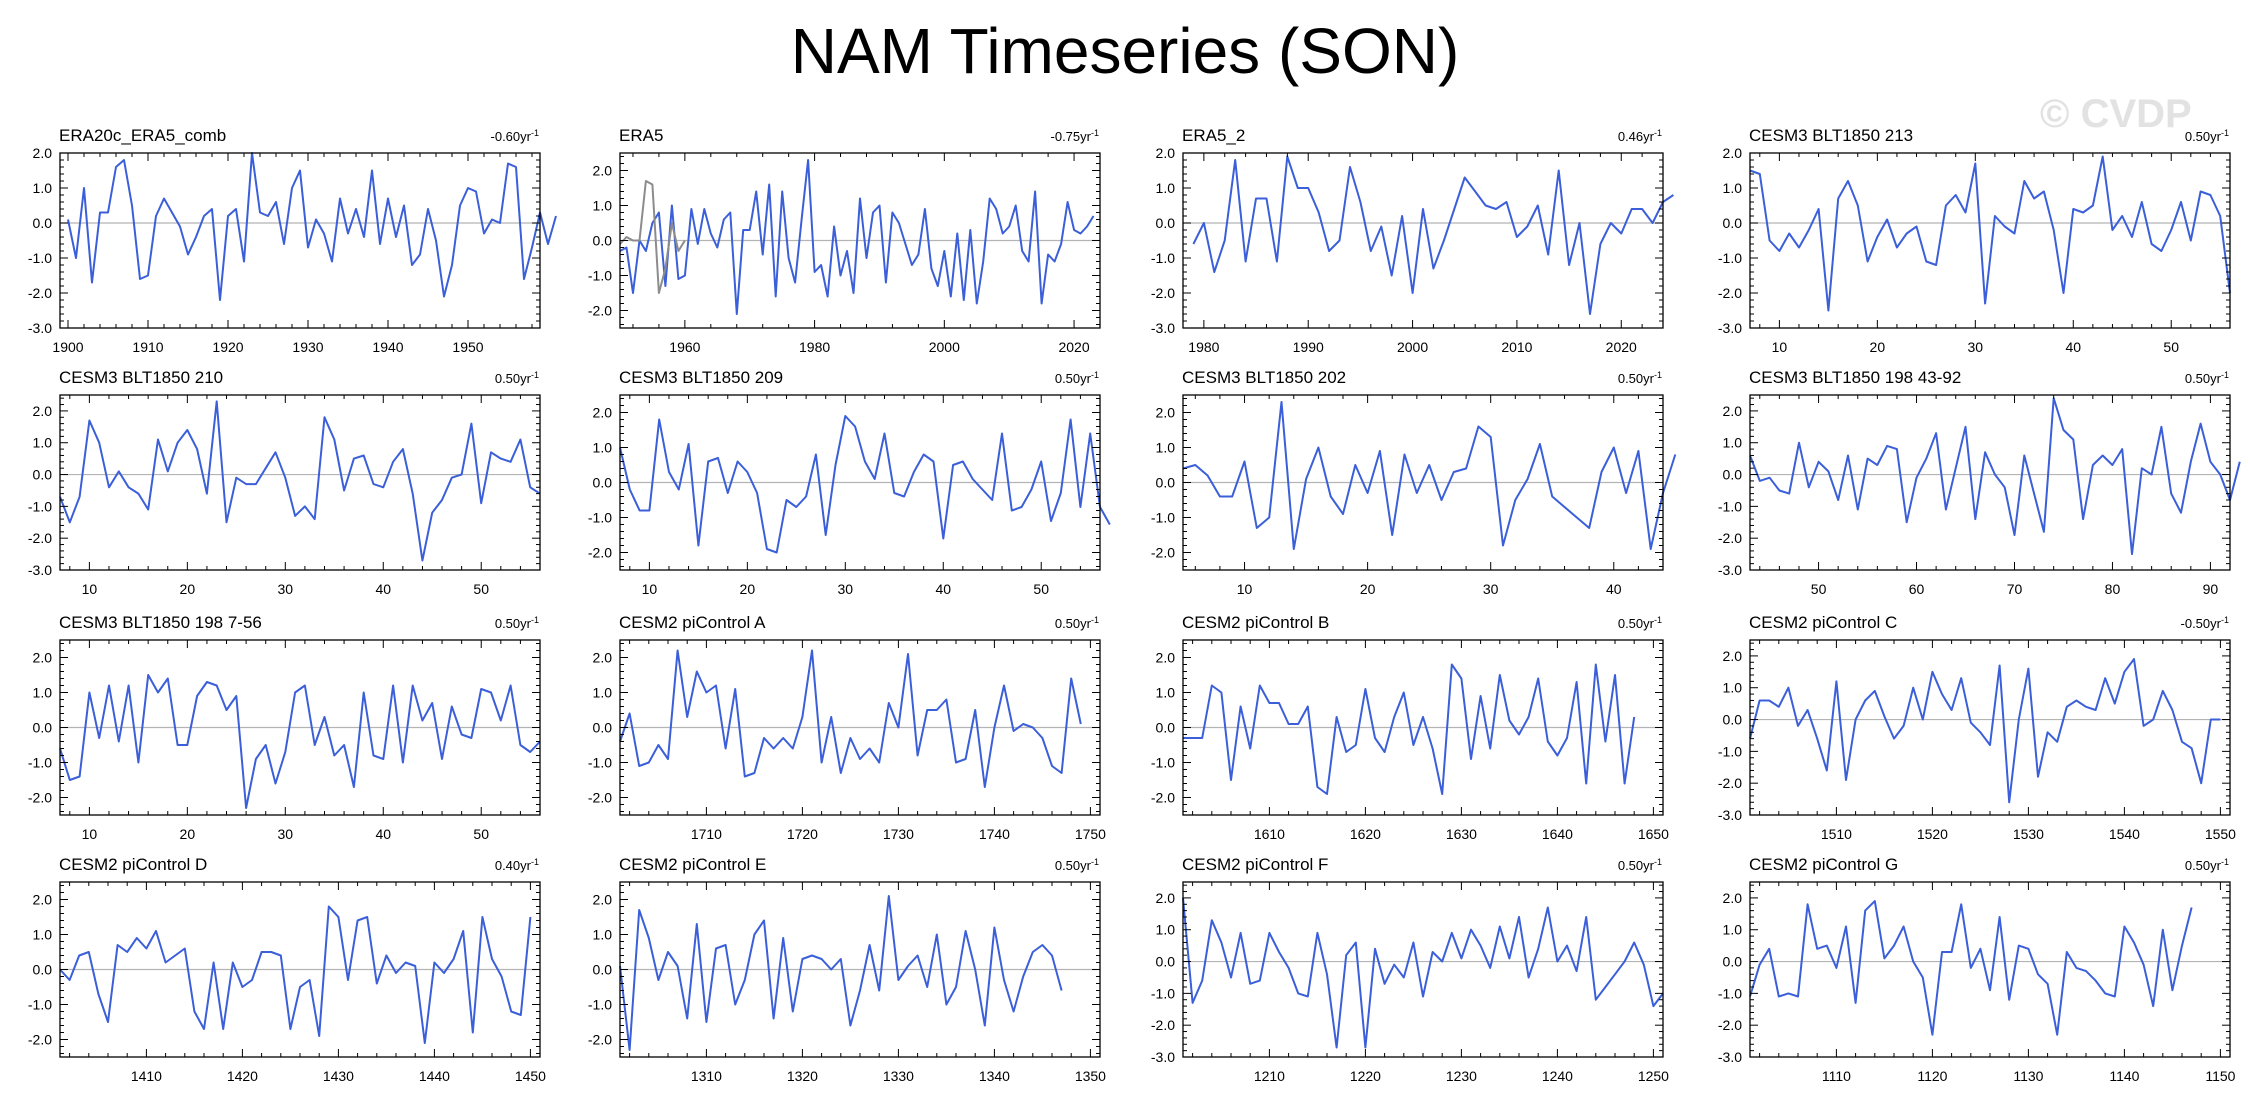  What do you see at coordinates (1831, 135) in the screenshot?
I see `chart-title: CESM3 BLT1850 213` at bounding box center [1831, 135].